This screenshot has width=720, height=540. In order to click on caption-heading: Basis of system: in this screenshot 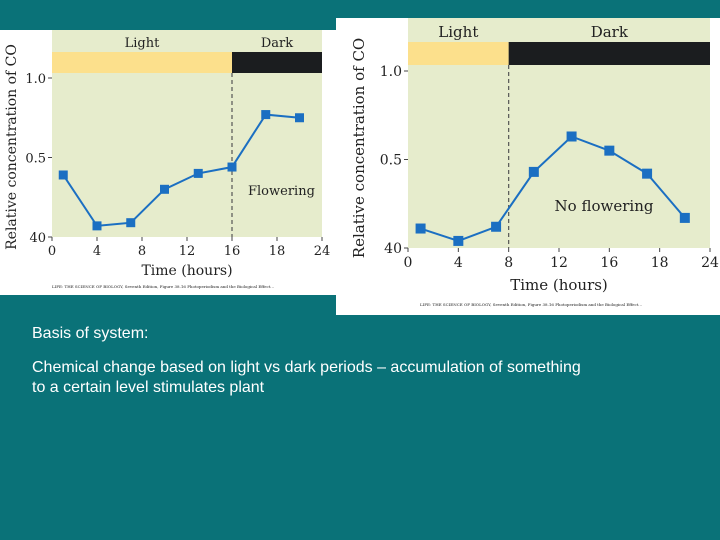, I will do `click(90, 333)`.